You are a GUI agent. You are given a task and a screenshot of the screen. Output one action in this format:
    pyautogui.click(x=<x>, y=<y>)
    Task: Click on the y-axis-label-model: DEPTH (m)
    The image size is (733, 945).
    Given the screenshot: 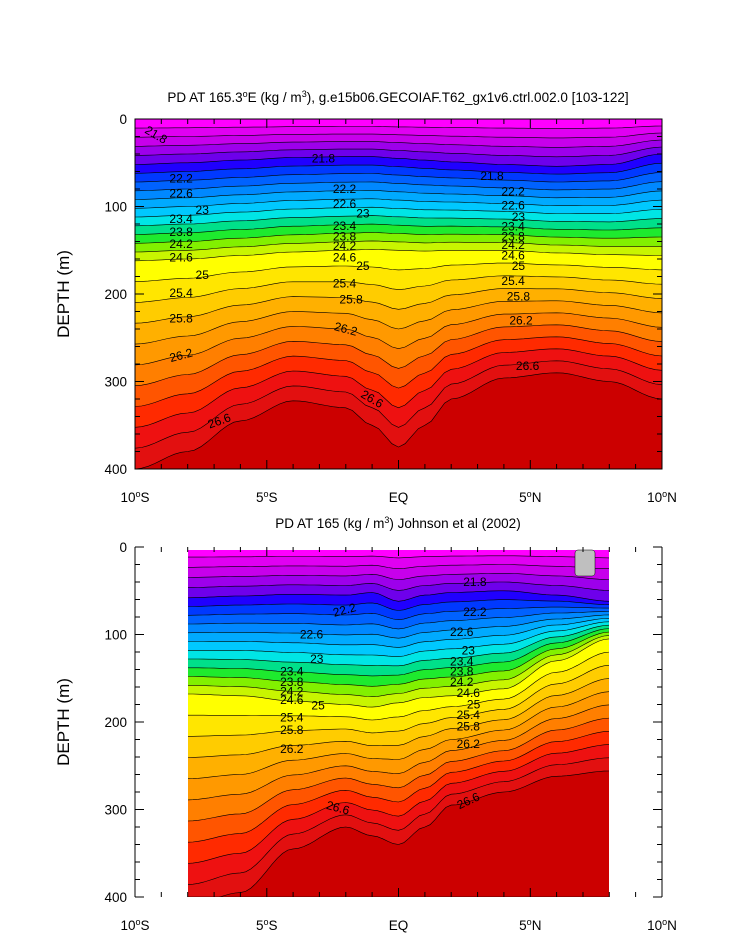 What is the action you would take?
    pyautogui.click(x=63, y=294)
    